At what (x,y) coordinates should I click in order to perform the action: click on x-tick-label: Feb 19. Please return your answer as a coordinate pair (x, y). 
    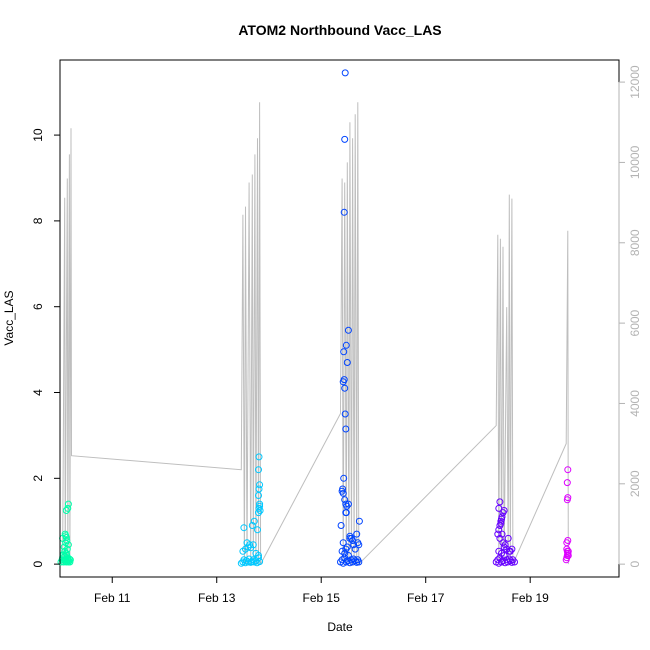
    Looking at the image, I should click on (531, 598).